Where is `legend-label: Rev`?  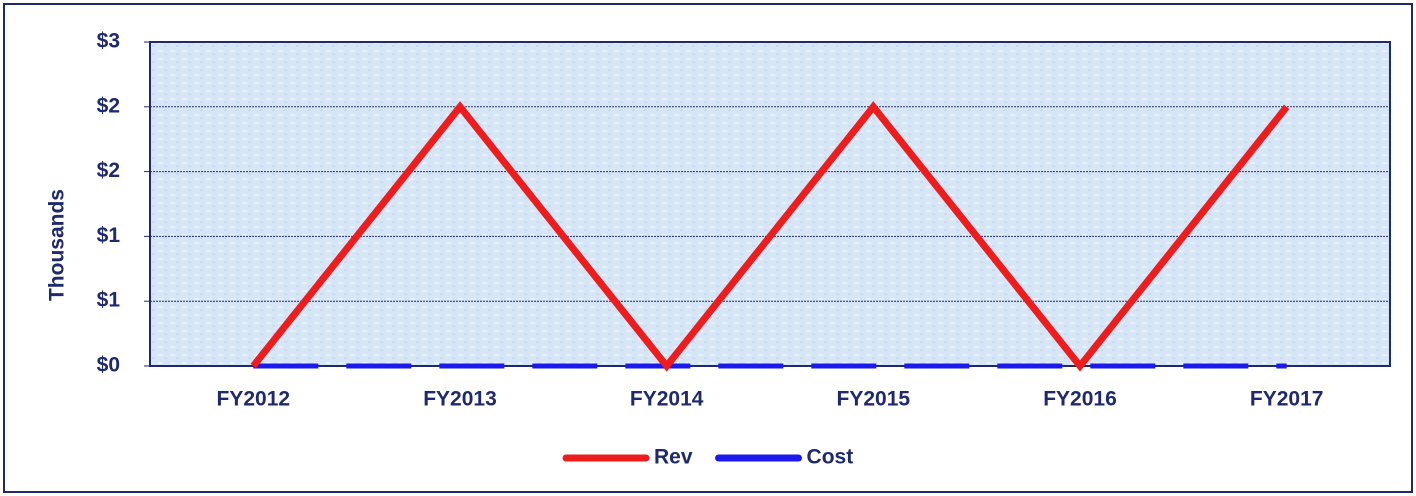
legend-label: Rev is located at coordinates (673, 457).